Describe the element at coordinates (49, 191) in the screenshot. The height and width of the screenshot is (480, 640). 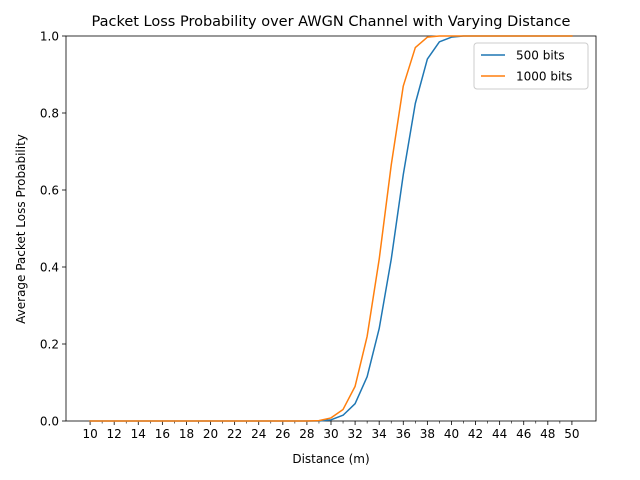
I see `y-tick-label: 0.6` at that location.